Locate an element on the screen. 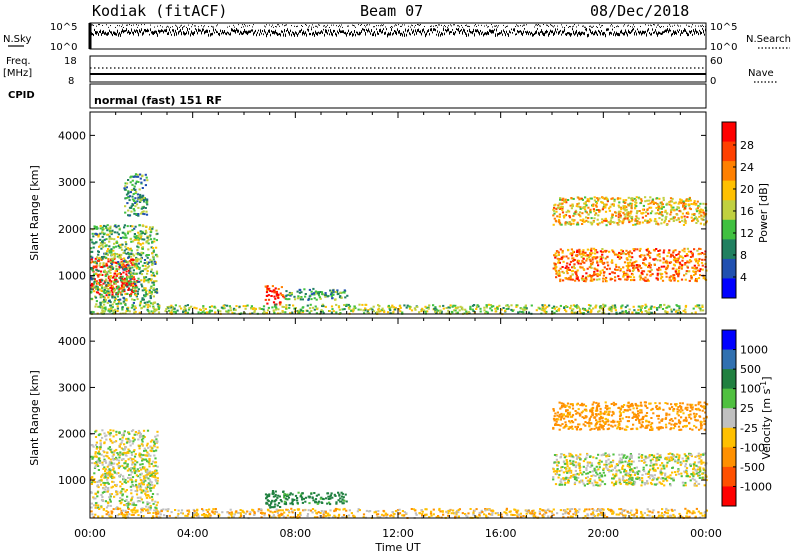  colorbar-segment is located at coordinates (729, 249).